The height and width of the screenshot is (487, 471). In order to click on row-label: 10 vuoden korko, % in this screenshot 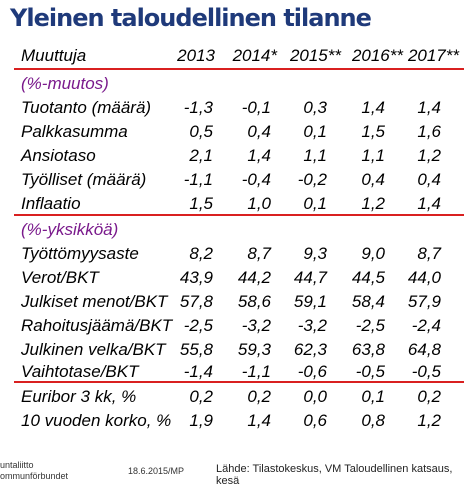, I will do `click(96, 420)`.